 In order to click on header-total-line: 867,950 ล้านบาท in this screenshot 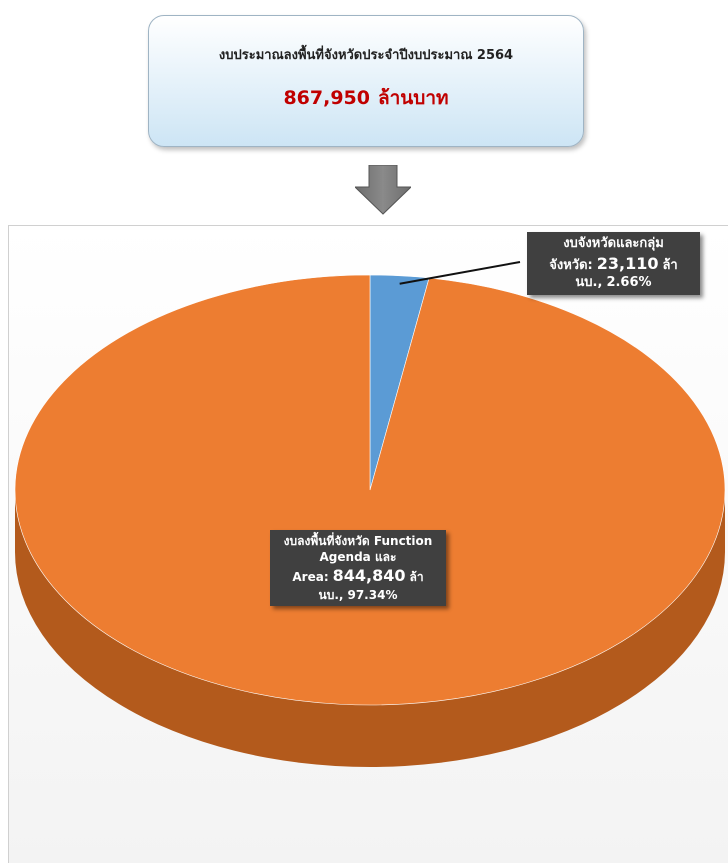, I will do `click(366, 98)`.